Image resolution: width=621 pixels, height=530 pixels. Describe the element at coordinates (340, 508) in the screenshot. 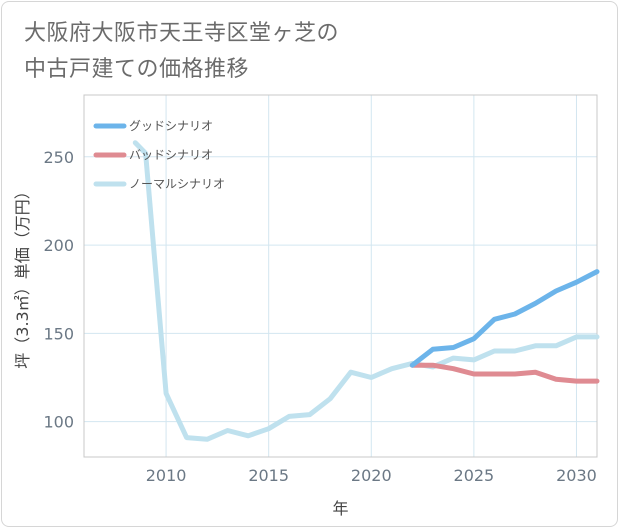

I see `x-axis-title: 年` at that location.